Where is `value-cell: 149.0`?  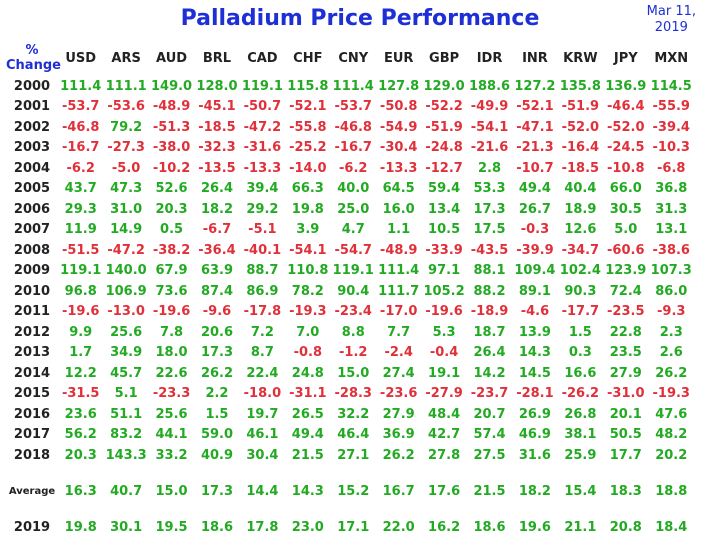
value-cell: 149.0 is located at coordinates (171, 86).